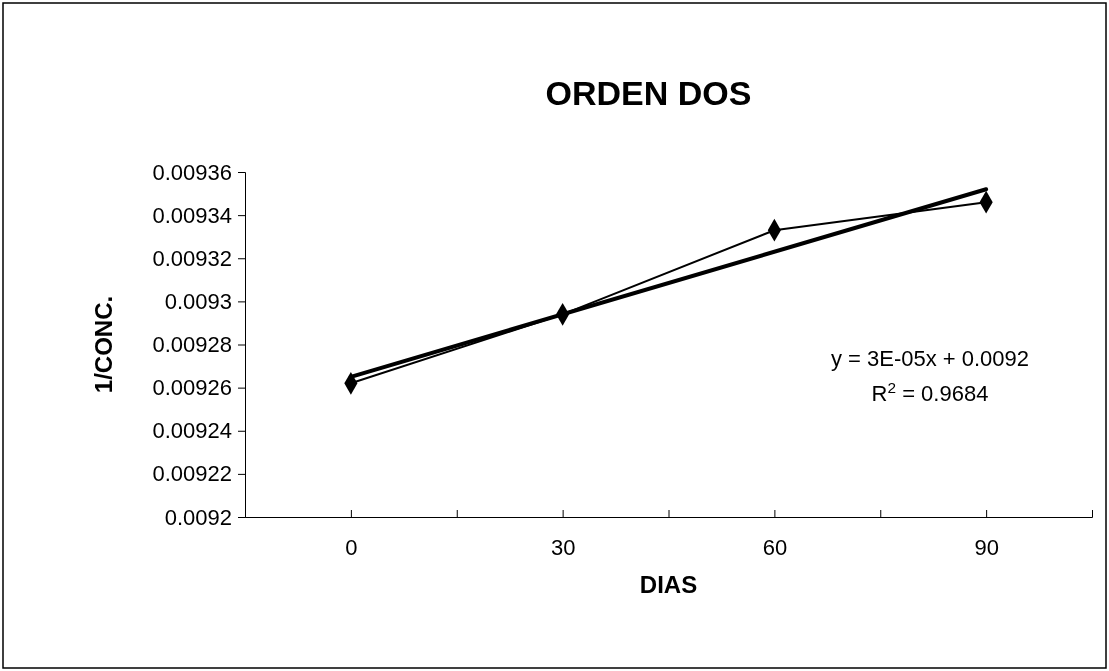 The image size is (1109, 671). I want to click on y-axis-title: 1/CONC., so click(103, 344).